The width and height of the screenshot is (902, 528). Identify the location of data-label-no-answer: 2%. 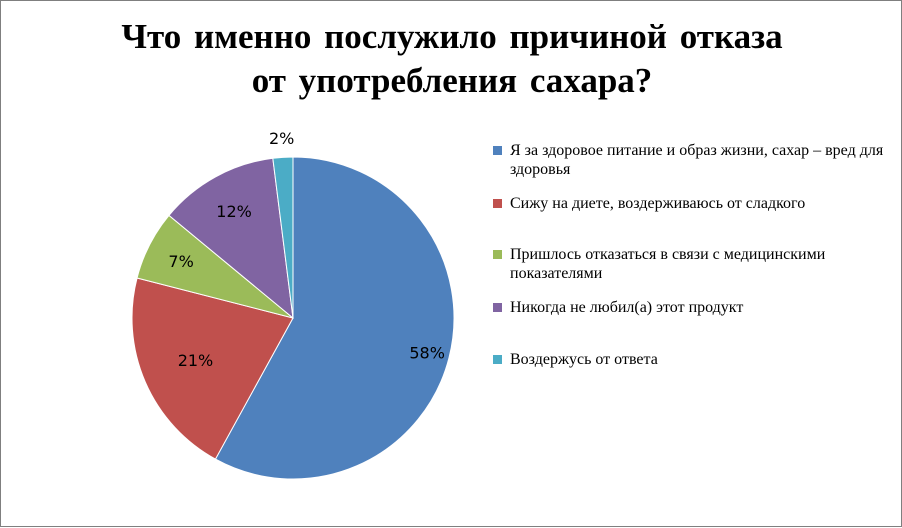
(281, 138).